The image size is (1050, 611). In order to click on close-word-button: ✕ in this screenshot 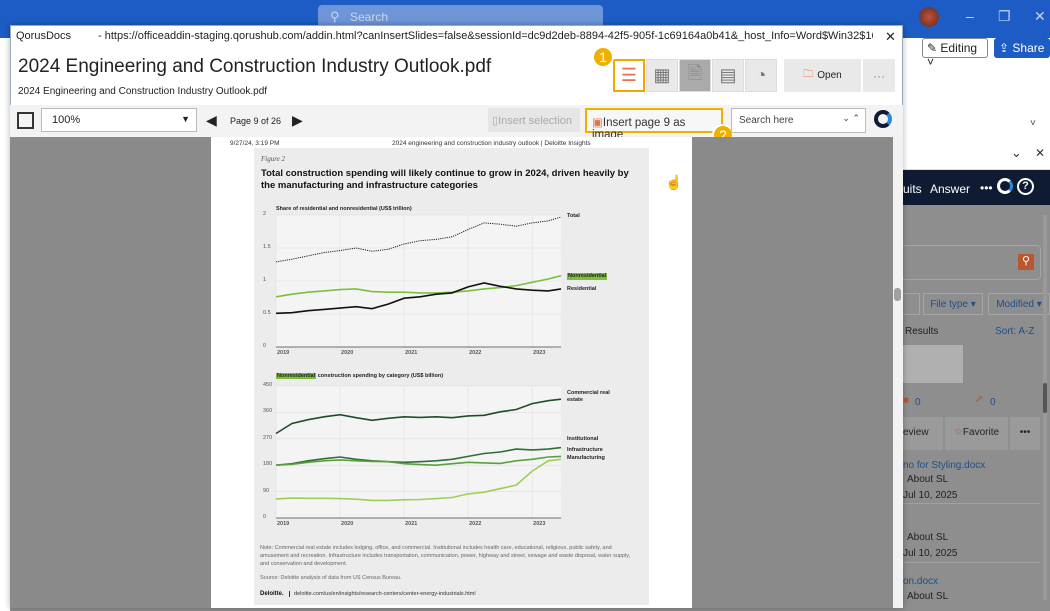, I will do `click(1040, 16)`.